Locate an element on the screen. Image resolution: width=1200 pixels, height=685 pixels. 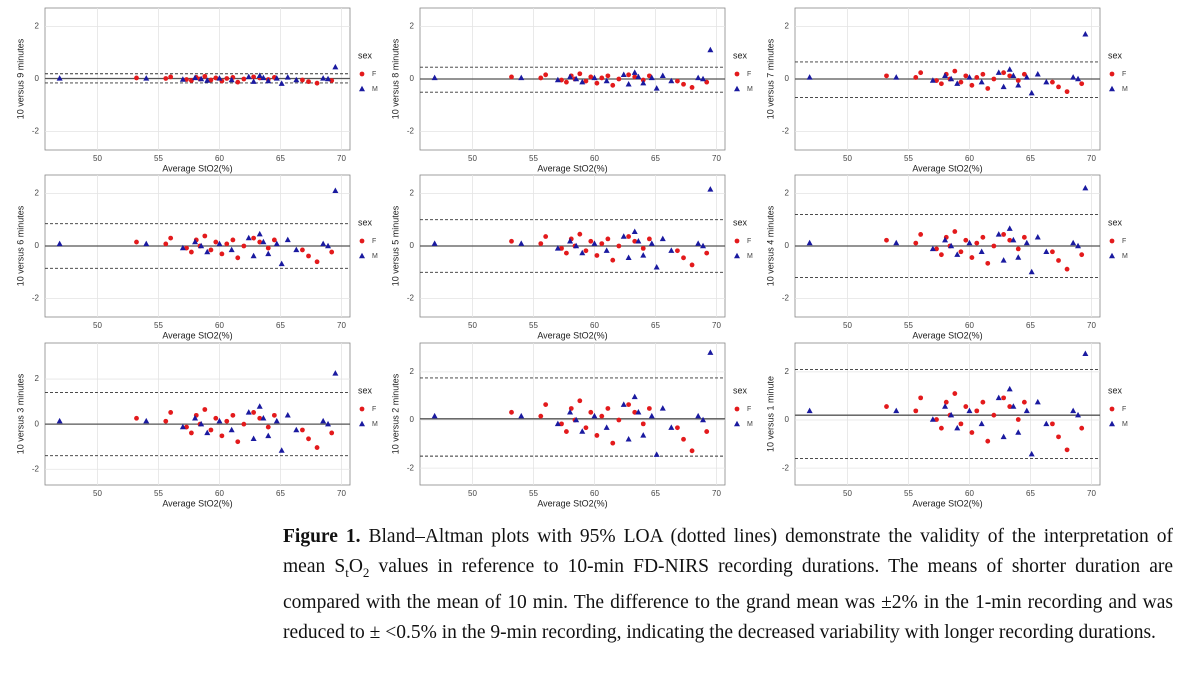
y-tick-label: -2 is located at coordinates (411, 298).